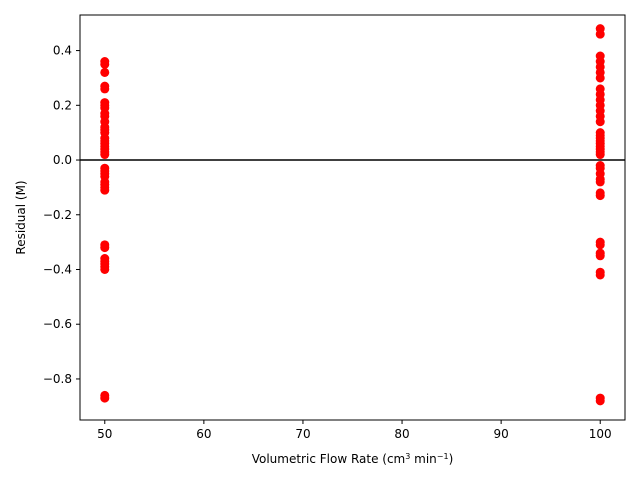  I want to click on x-tick-label: 60, so click(203, 434).